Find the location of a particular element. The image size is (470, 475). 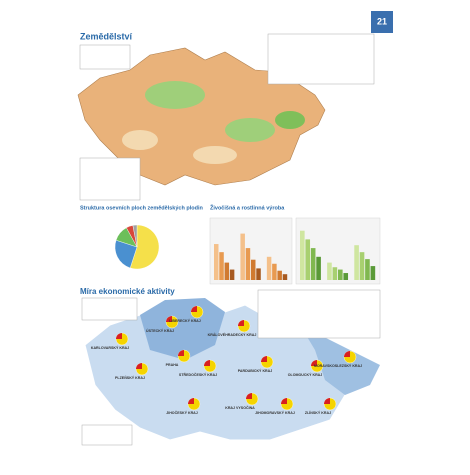

region-label: MORAVSKOSLEZSKÝ KRAJ is located at coordinates (338, 365).